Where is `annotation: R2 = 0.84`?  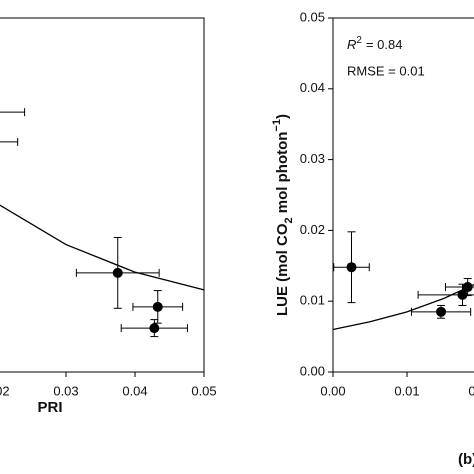 annotation: R2 = 0.84 is located at coordinates (374, 43).